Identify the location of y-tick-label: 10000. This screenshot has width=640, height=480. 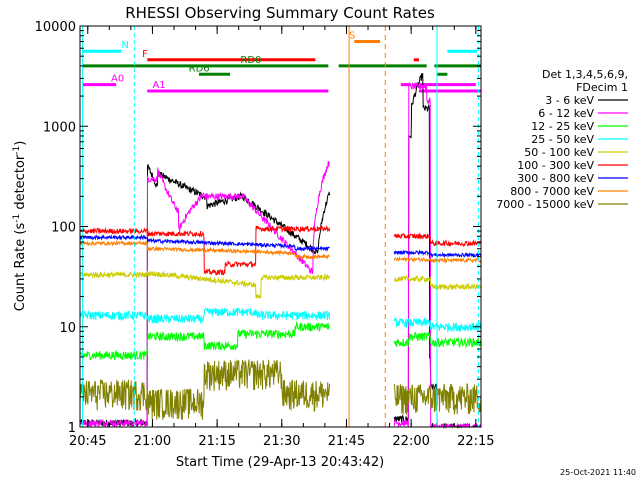
(55, 27).